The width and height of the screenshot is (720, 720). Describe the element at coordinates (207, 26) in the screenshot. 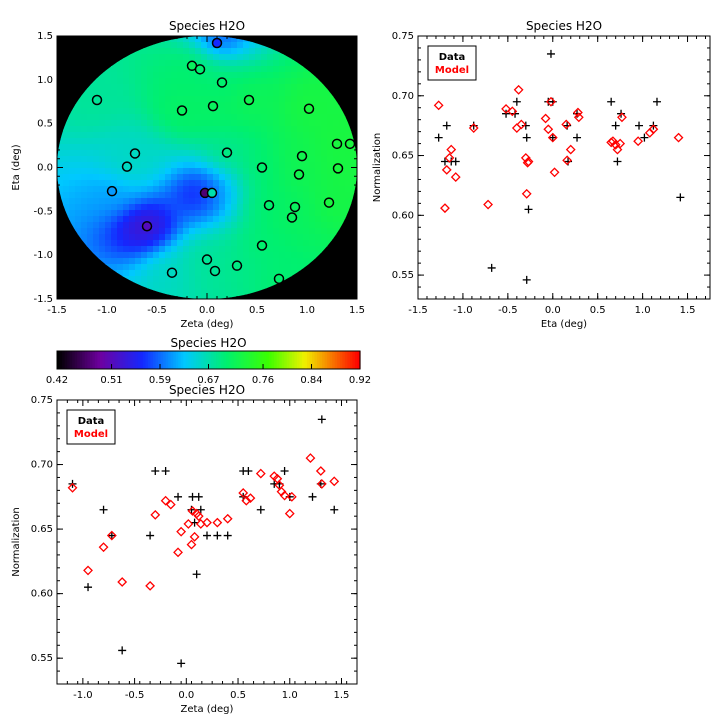

I see `chart-title: Species H2O` at that location.